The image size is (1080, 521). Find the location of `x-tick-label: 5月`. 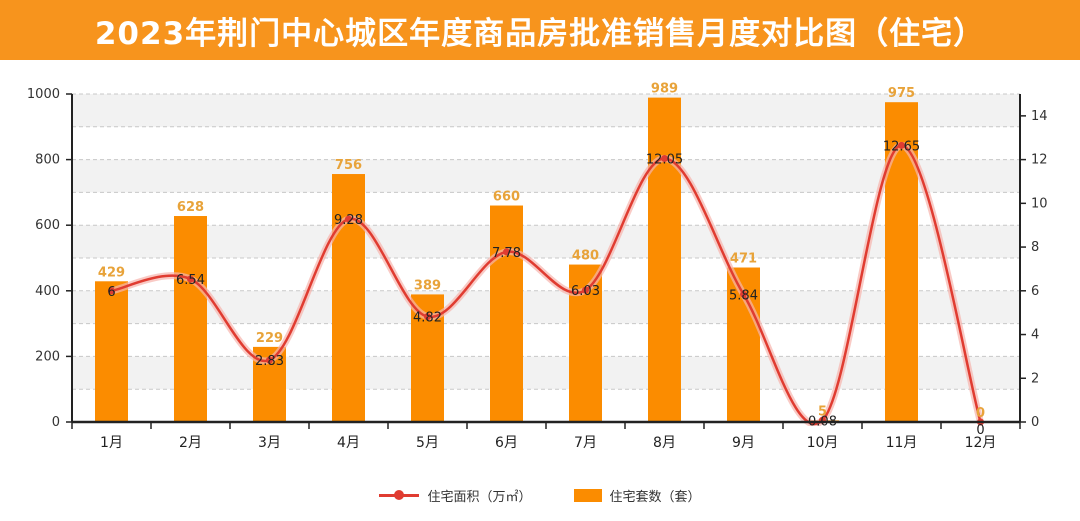

x-tick-label: 5月 is located at coordinates (427, 443).